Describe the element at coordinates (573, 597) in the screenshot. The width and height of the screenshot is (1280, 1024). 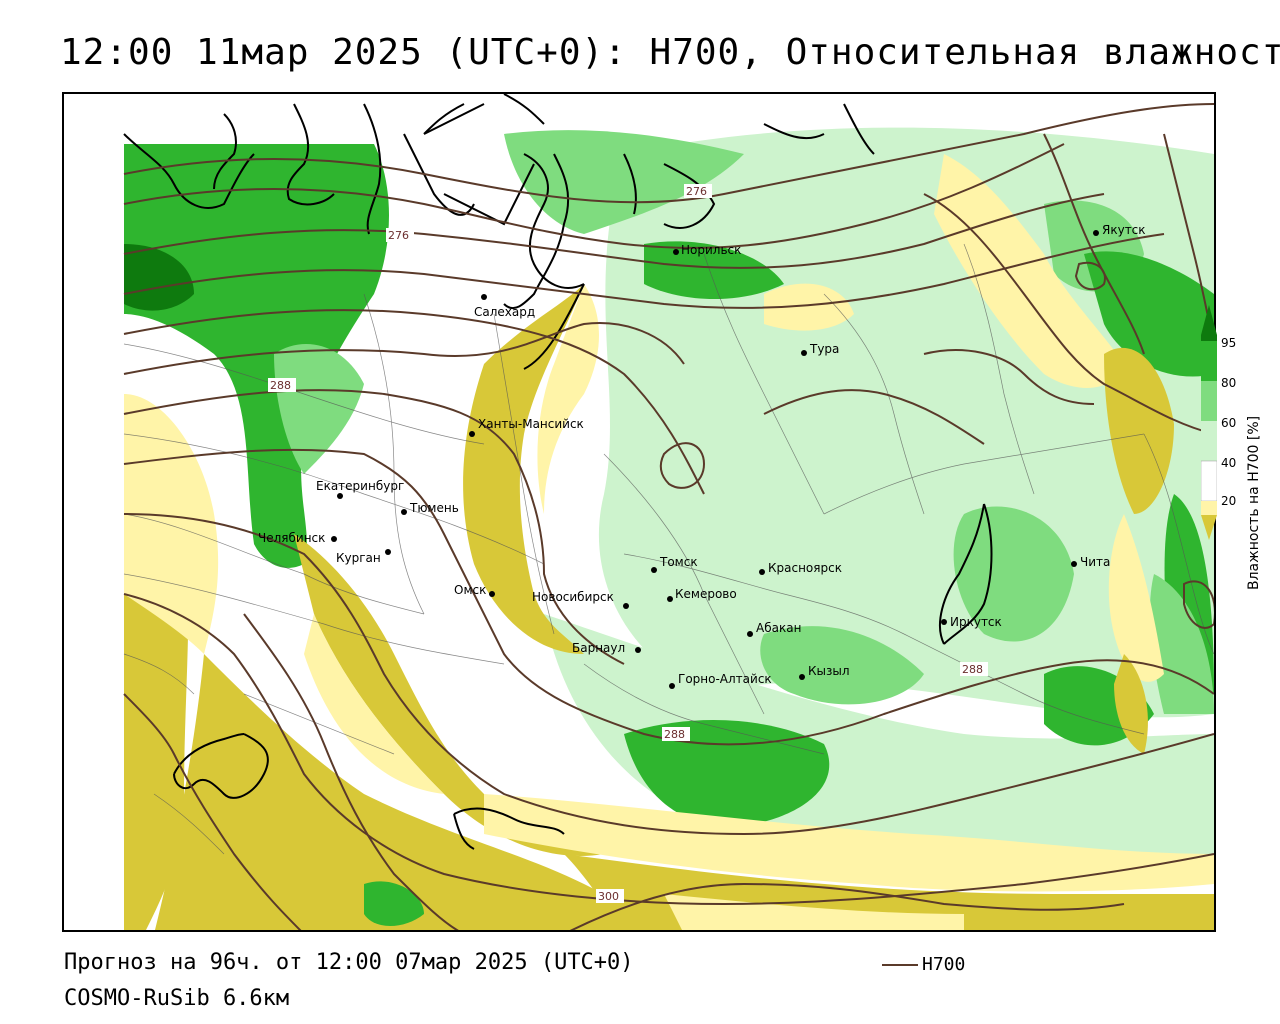
I see `city-novosibirsk: Новосибирск` at that location.